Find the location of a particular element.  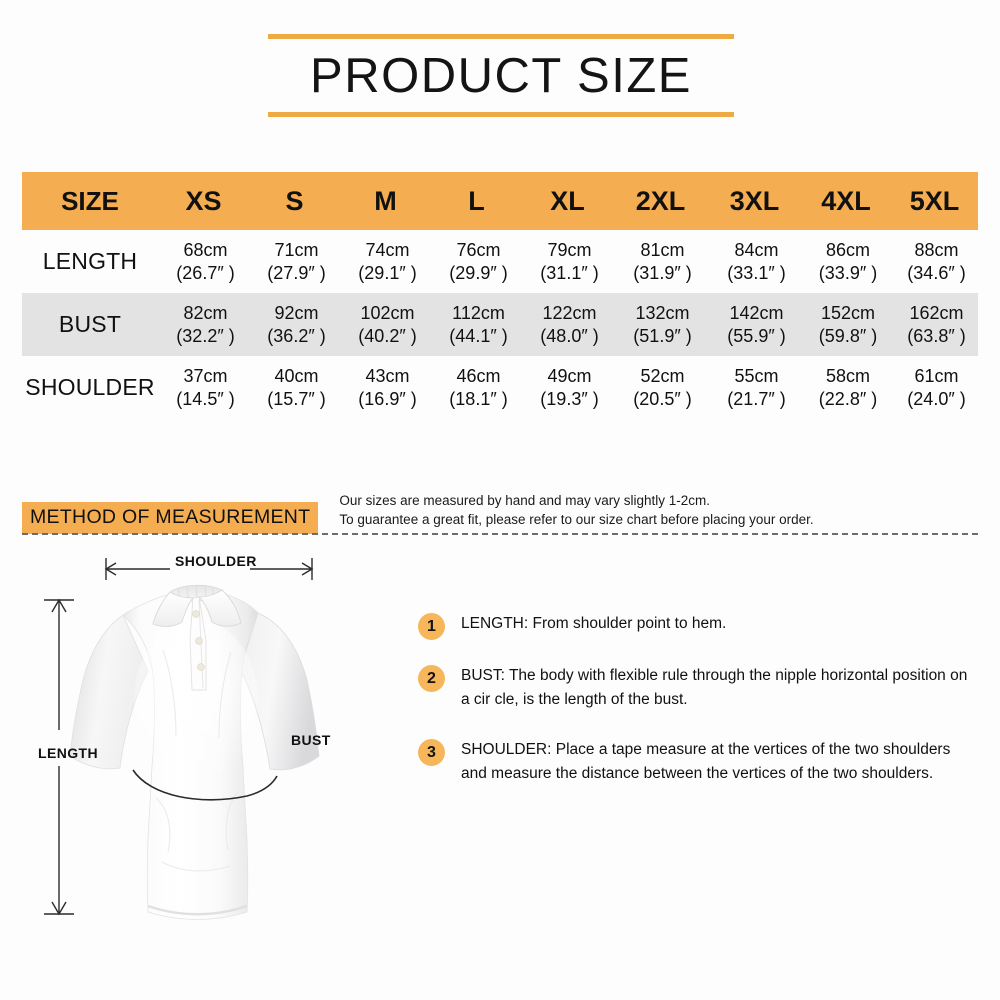

cell-bust-3xl: 142cm (55.9″ ) is located at coordinates (756, 324).